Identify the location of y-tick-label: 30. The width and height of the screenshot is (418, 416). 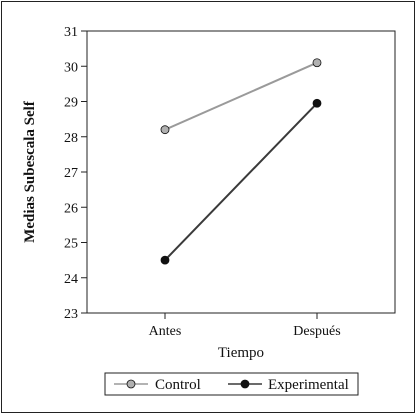
(71, 67).